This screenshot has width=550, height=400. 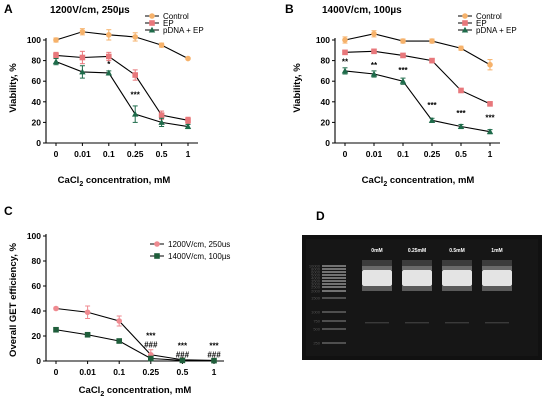 I want to click on ladder-size-label: 8000, so click(x=316, y=268).